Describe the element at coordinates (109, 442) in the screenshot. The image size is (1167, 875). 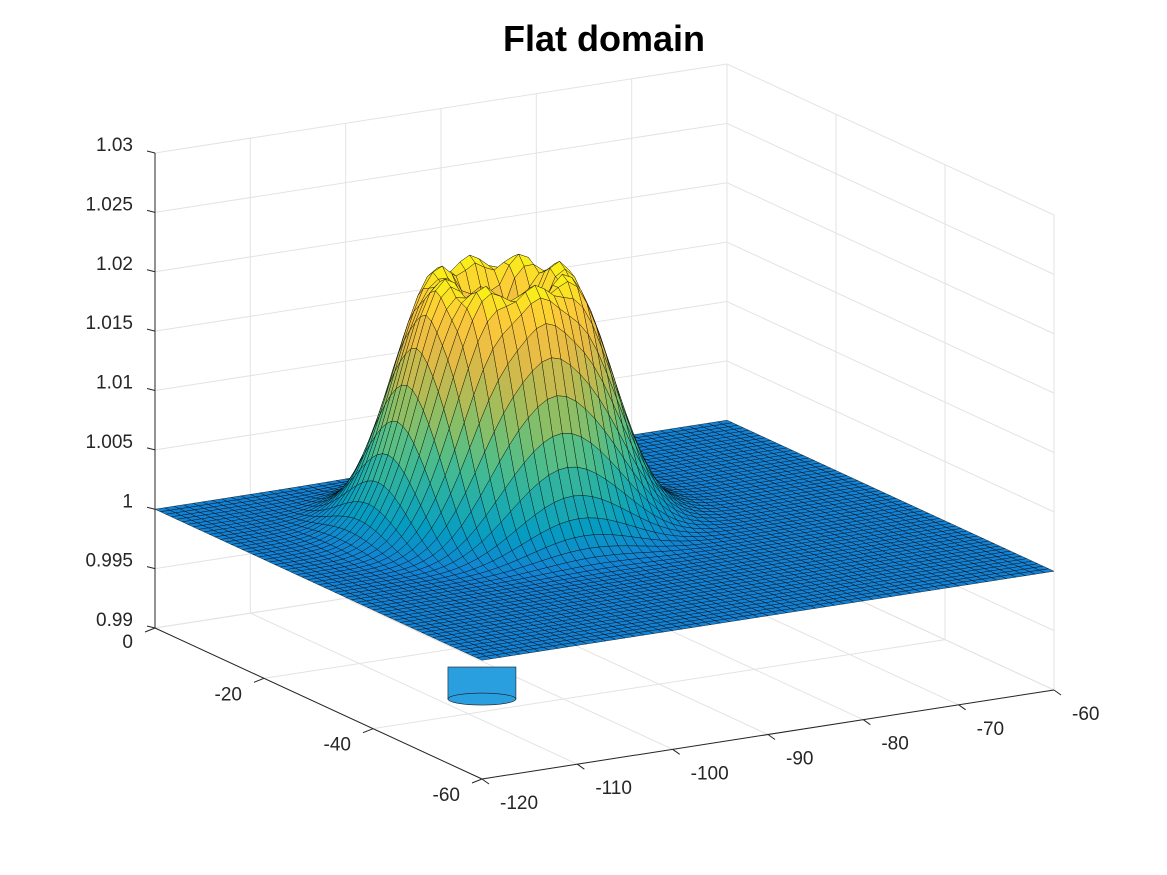
I see `z-tick-label: 1.005` at that location.